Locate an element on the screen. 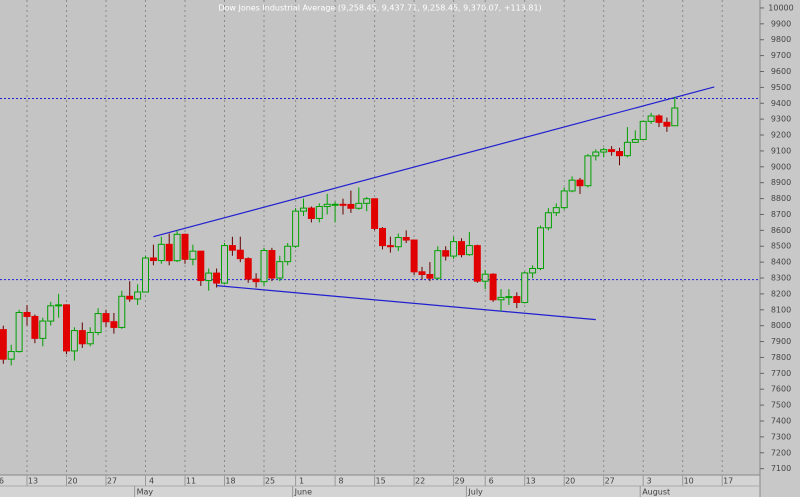  trendline is located at coordinates (406, 303).